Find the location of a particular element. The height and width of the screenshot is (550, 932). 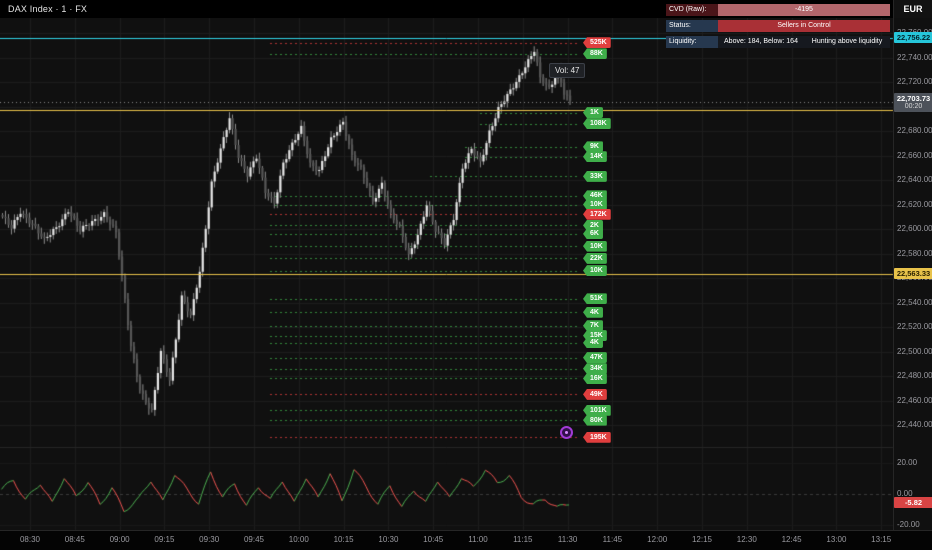

cvd-tick-label: -20.00 is located at coordinates (908, 524).